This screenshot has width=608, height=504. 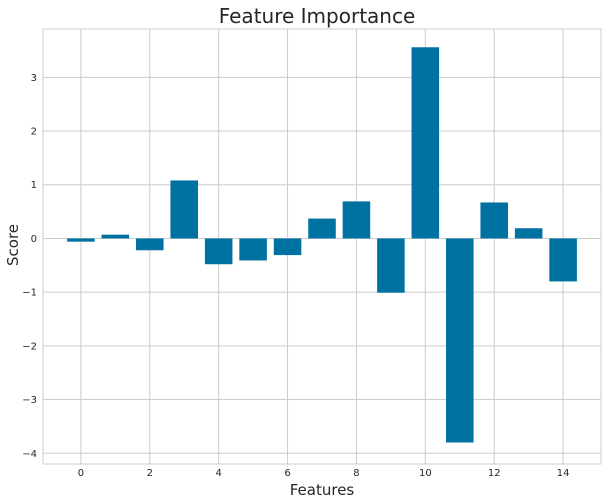 I want to click on y-tick-label: −3, so click(x=29, y=400).